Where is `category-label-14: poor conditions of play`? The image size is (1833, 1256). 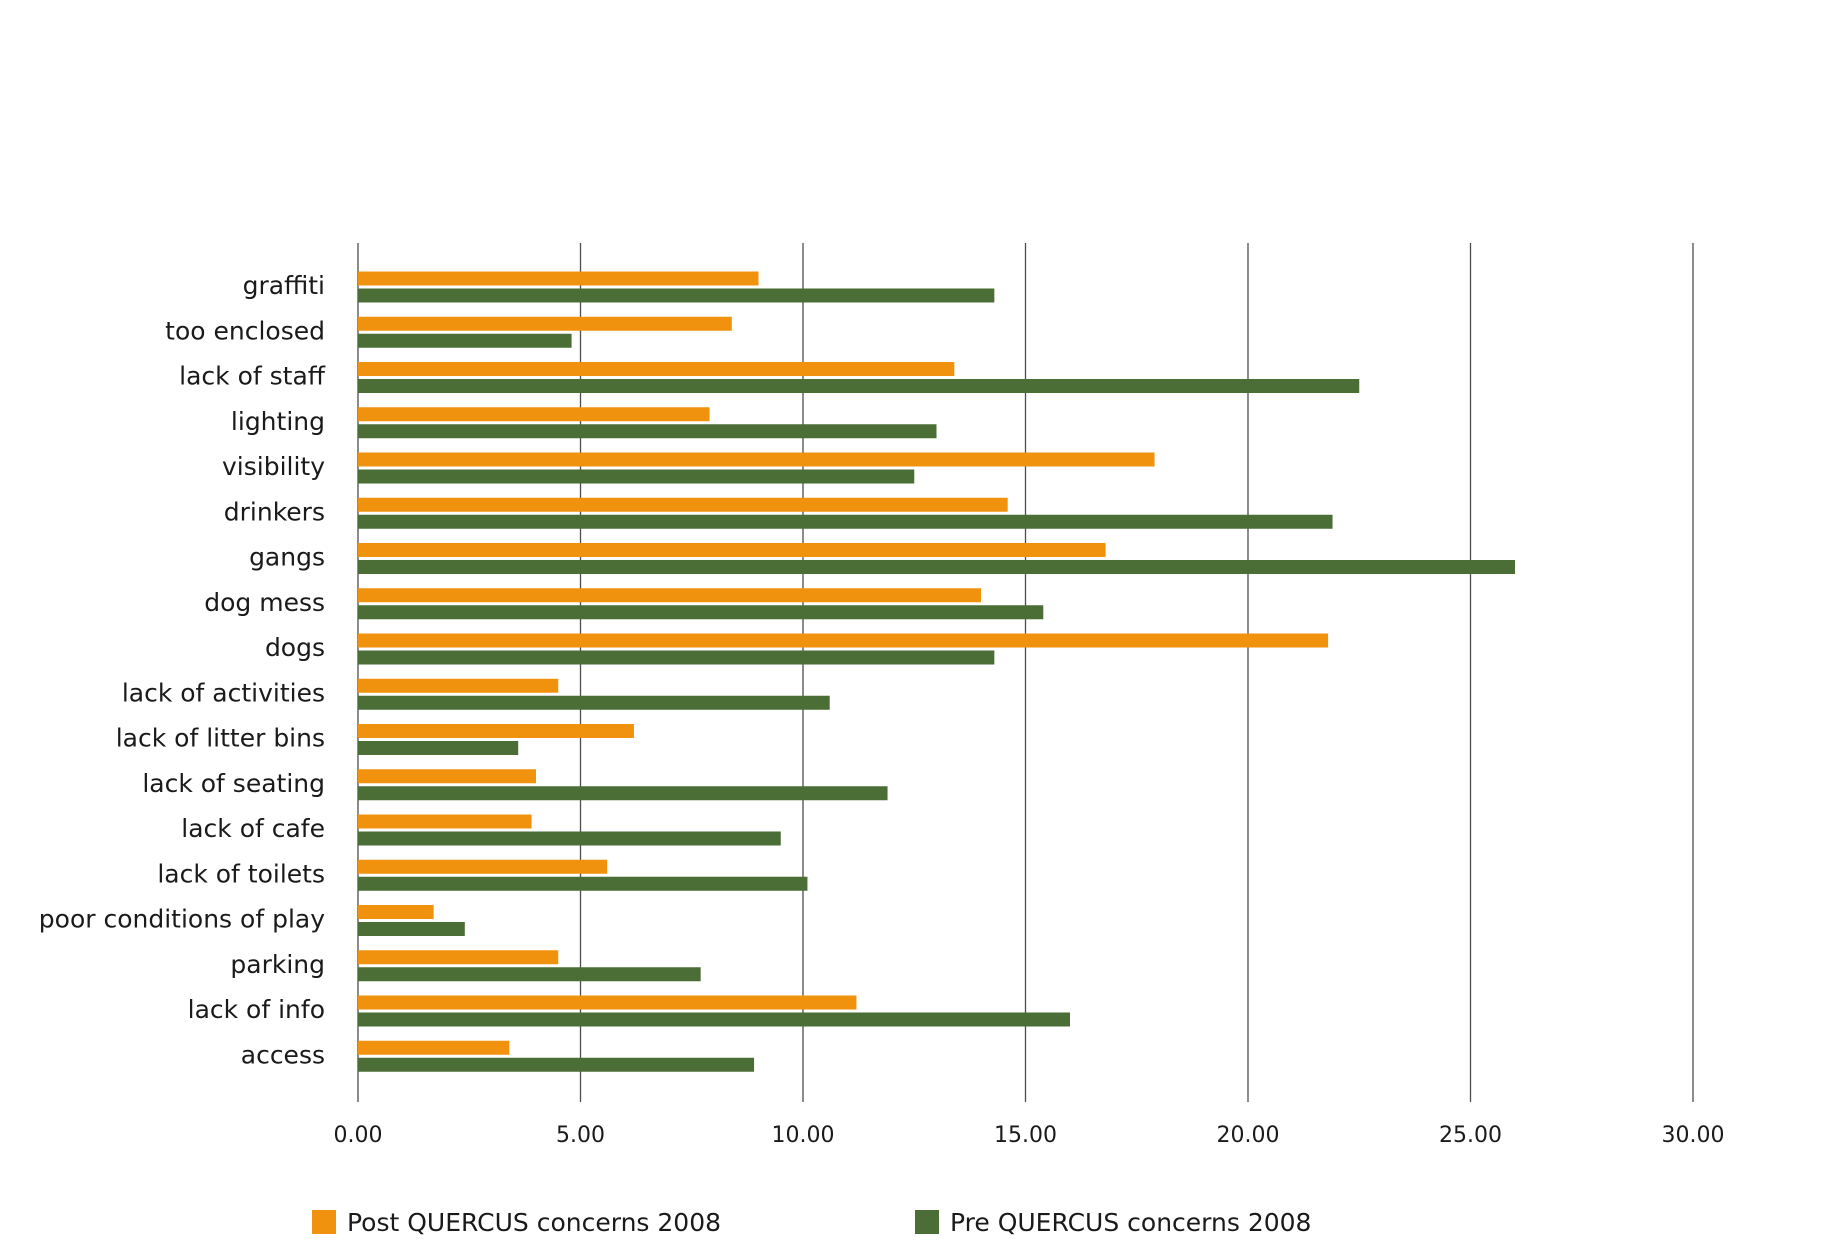 category-label-14: poor conditions of play is located at coordinates (182, 919).